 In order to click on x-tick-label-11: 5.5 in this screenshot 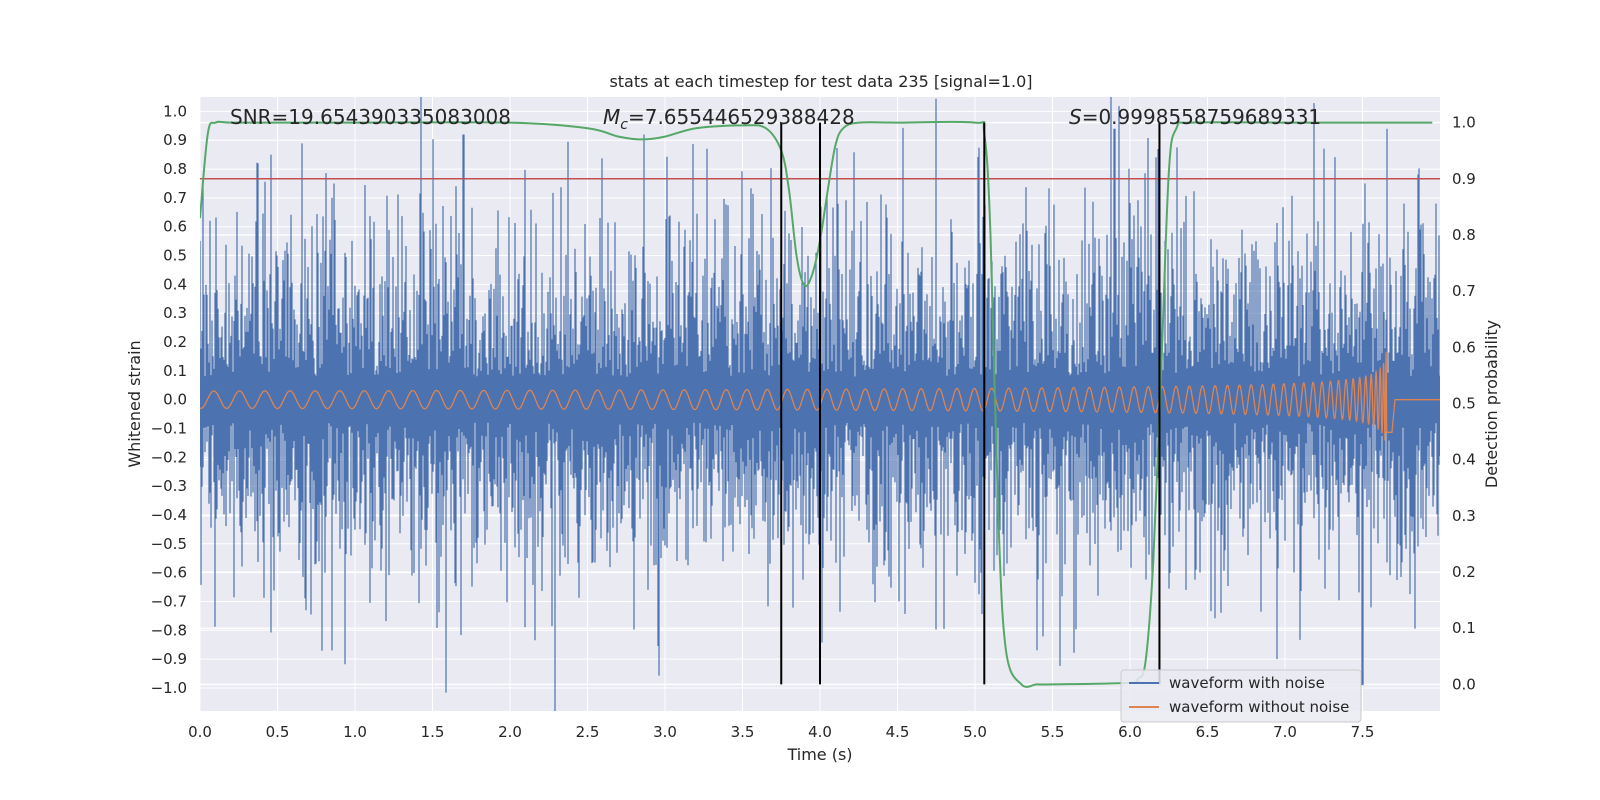, I will do `click(1053, 732)`.